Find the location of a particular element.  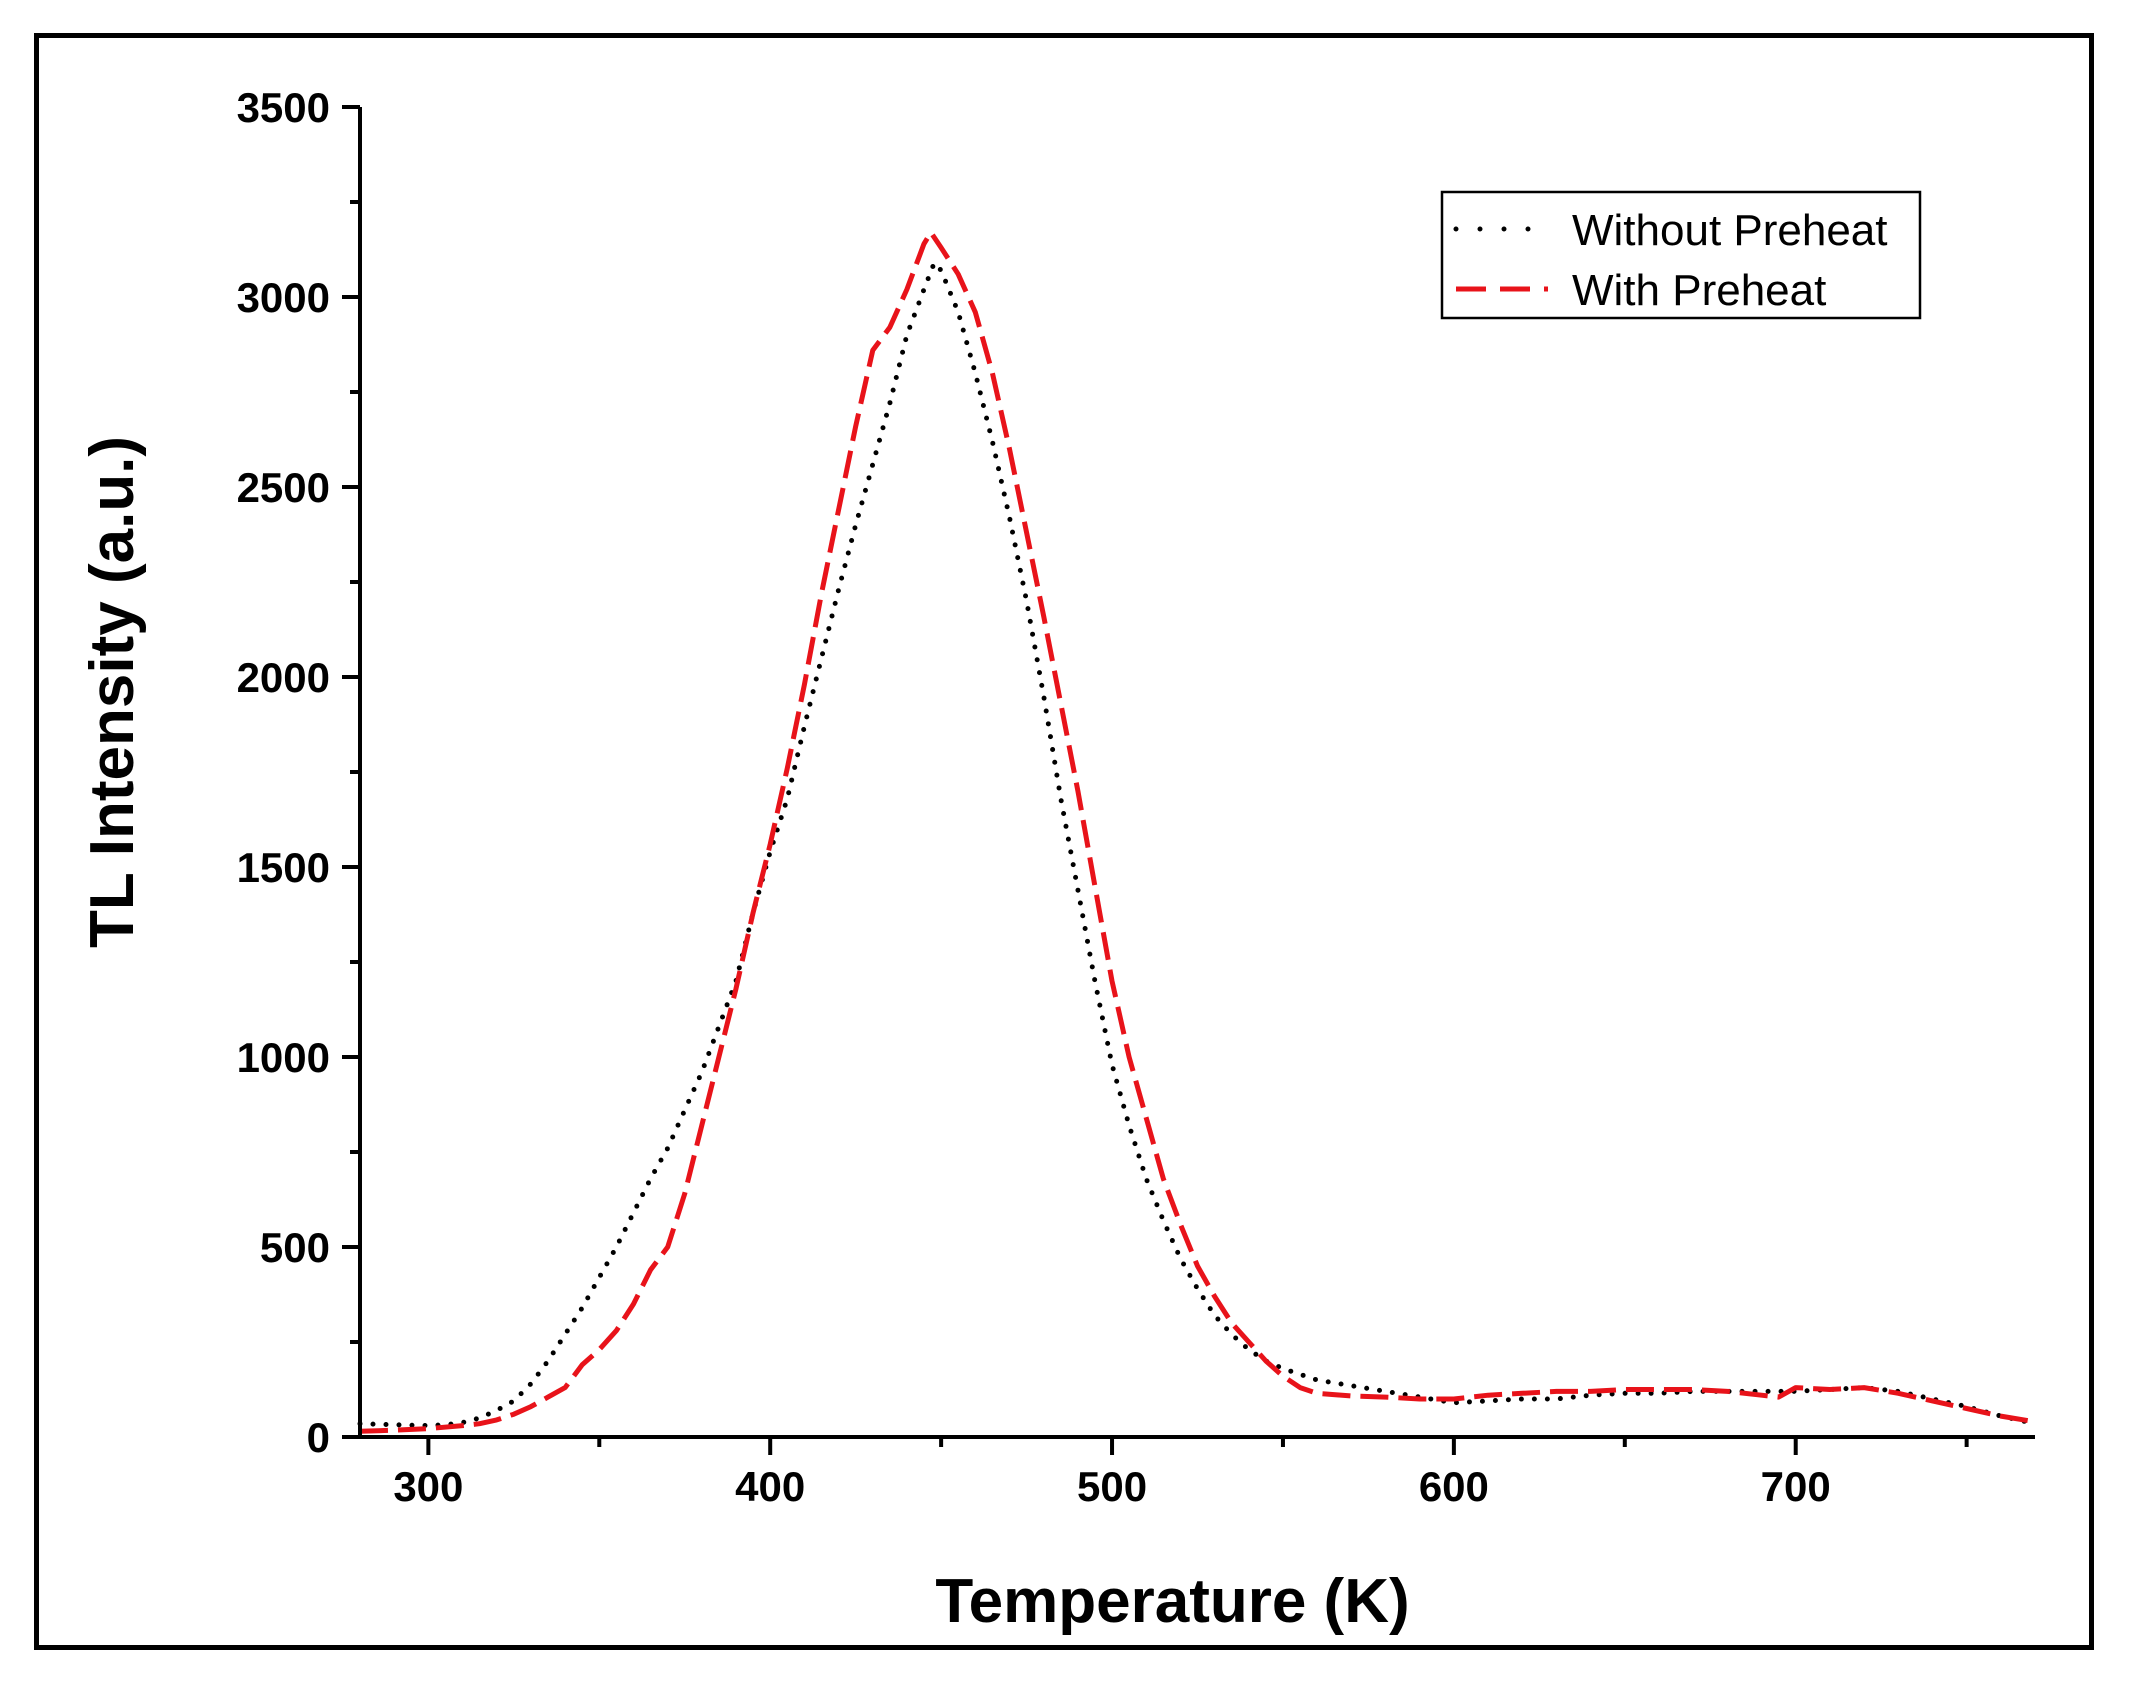

x-tick-label: 700 is located at coordinates (1796, 1486).